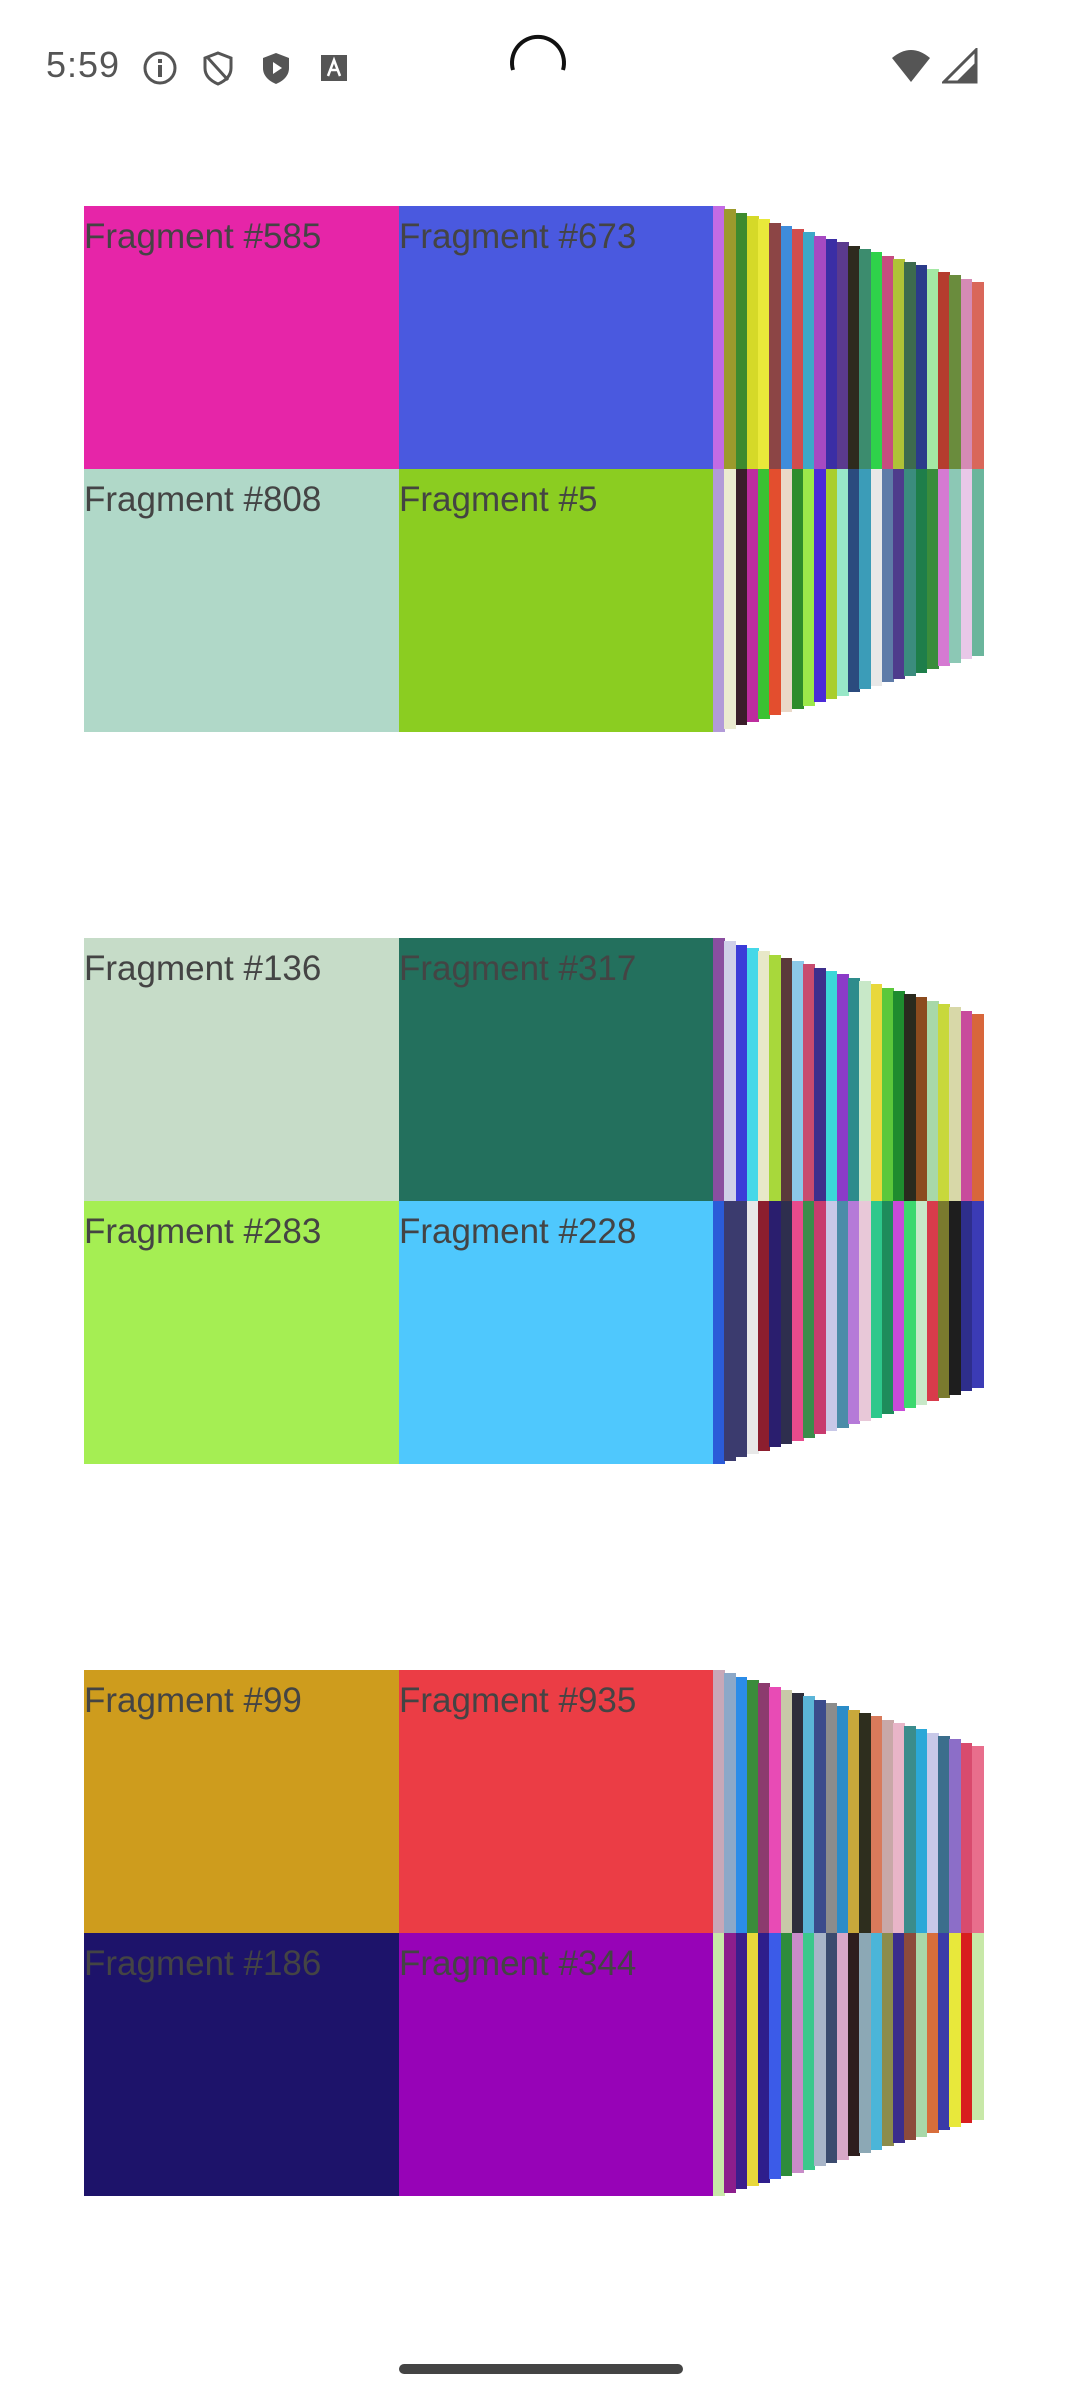  What do you see at coordinates (203, 1231) in the screenshot?
I see `fragment-label: Fragment #283` at bounding box center [203, 1231].